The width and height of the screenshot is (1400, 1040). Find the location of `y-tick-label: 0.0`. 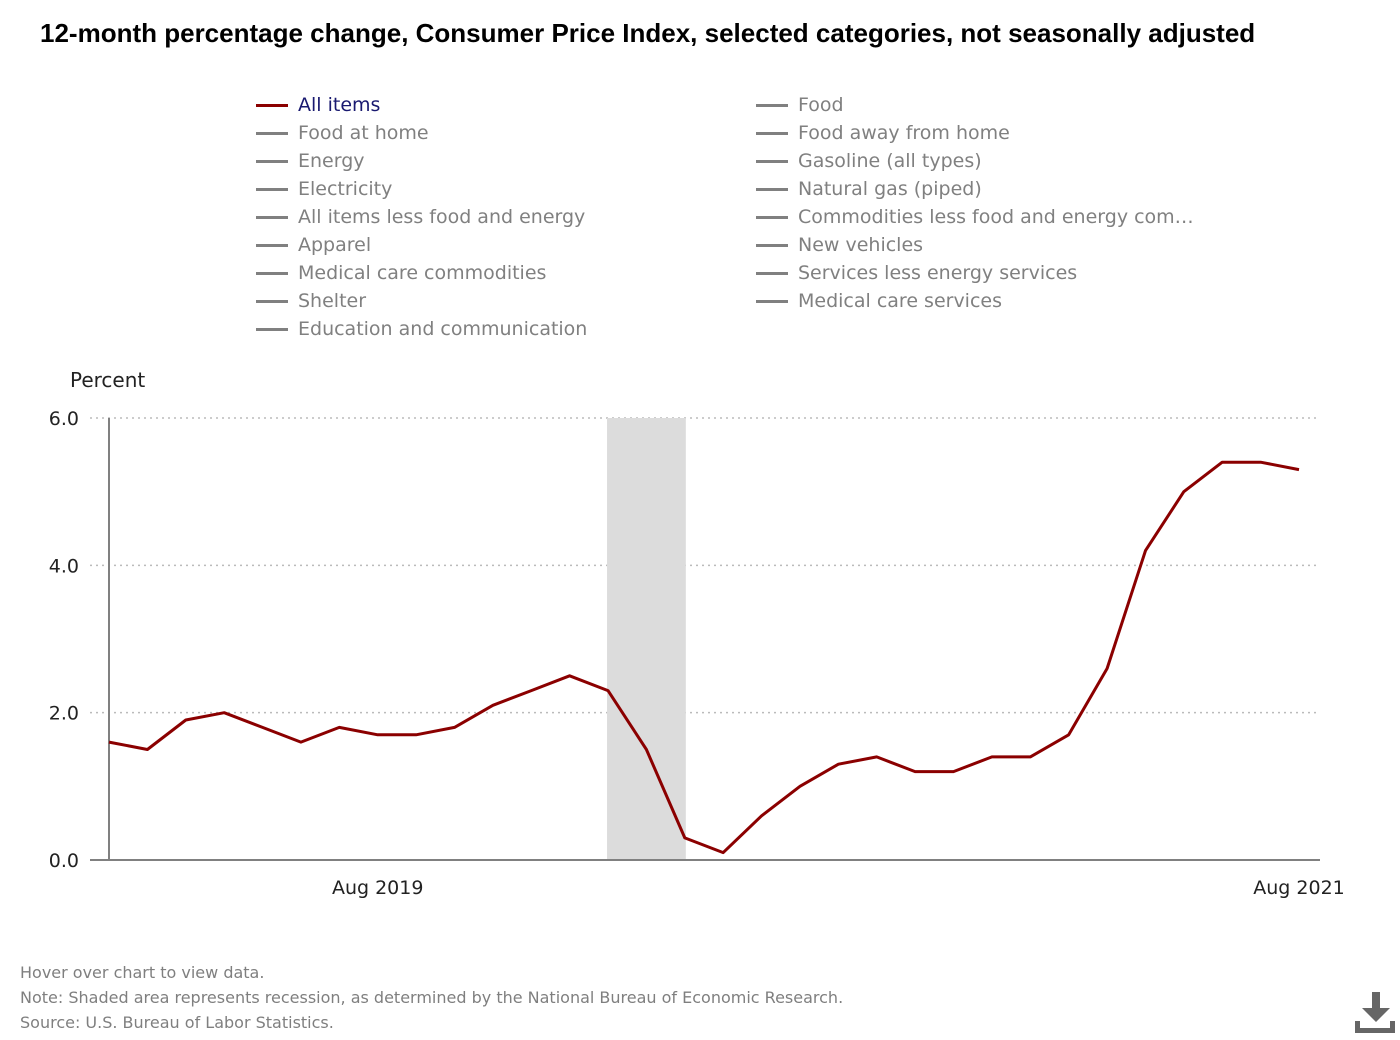

y-tick-label: 0.0 is located at coordinates (64, 861).